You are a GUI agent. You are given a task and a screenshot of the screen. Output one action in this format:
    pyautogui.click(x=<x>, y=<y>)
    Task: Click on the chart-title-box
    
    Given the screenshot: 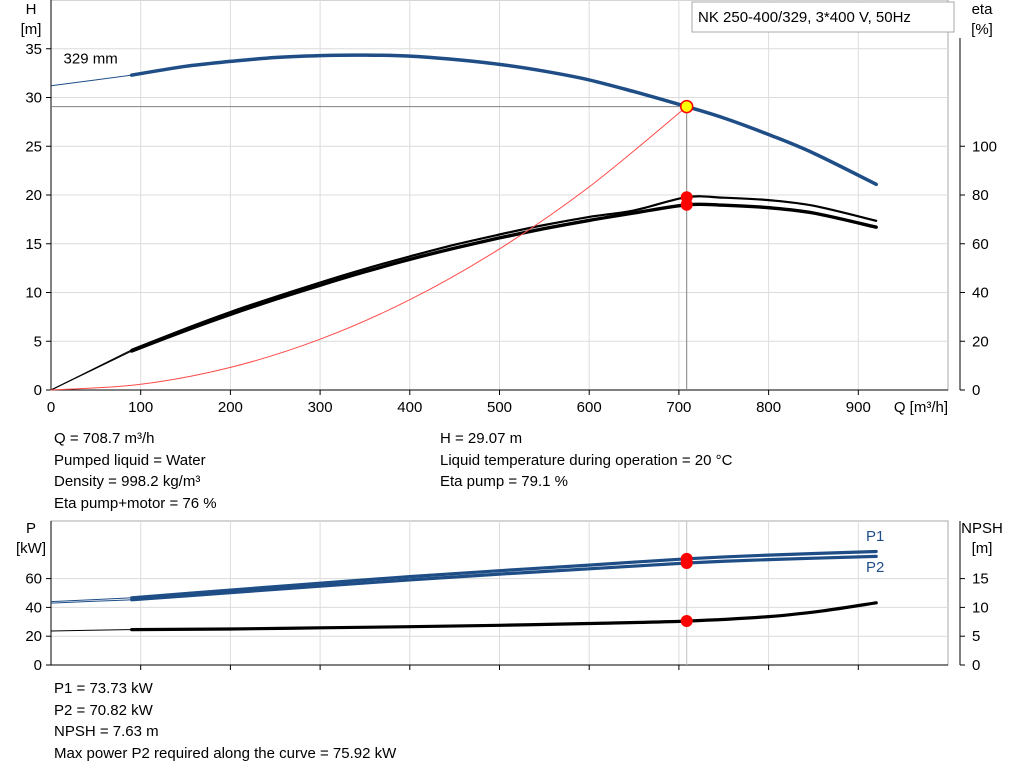 What is the action you would take?
    pyautogui.click(x=823, y=17)
    